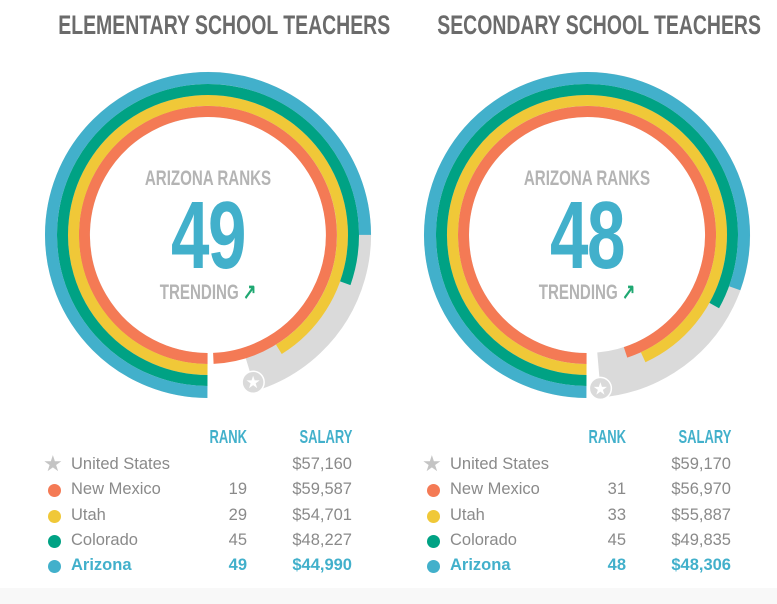 This screenshot has width=777, height=604. Describe the element at coordinates (569, 566) in the screenshot. I see `table-row: Arizona 48 $48,306` at that location.